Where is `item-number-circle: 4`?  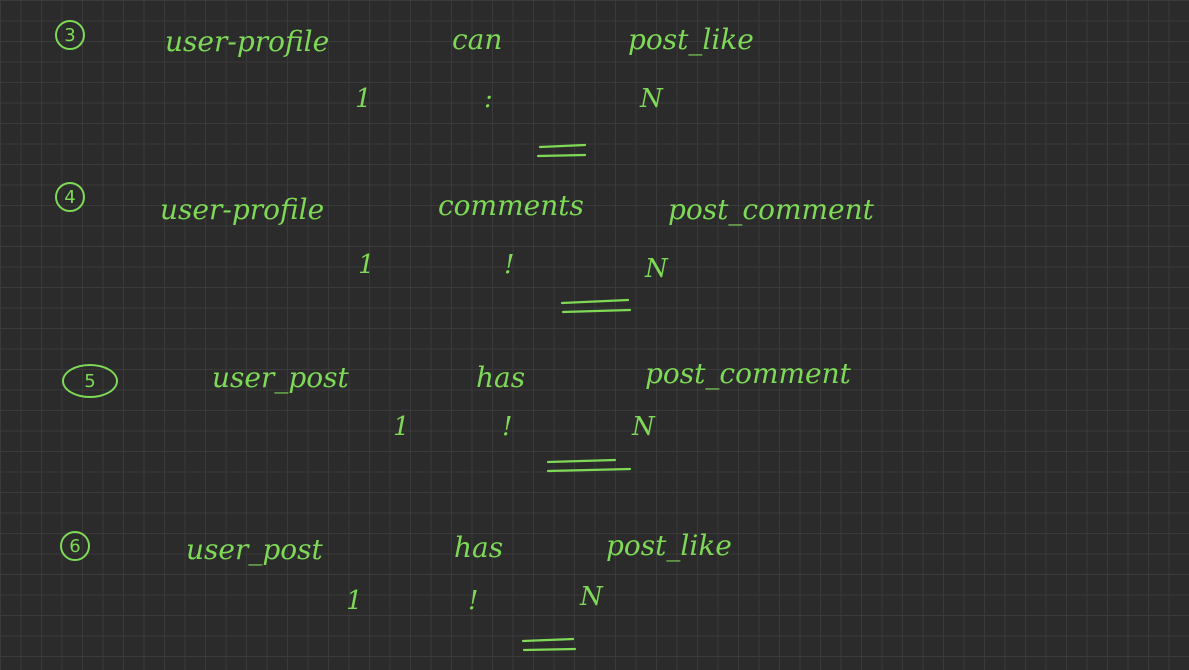 item-number-circle: 4 is located at coordinates (70, 197).